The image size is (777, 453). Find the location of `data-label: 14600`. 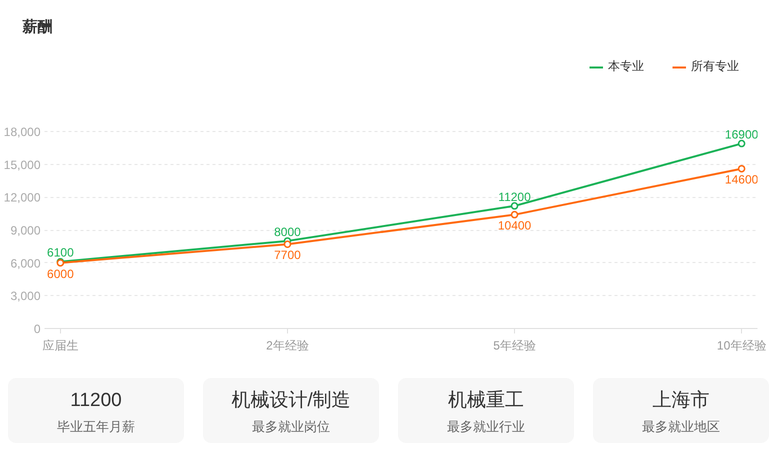

data-label: 14600 is located at coordinates (741, 179).